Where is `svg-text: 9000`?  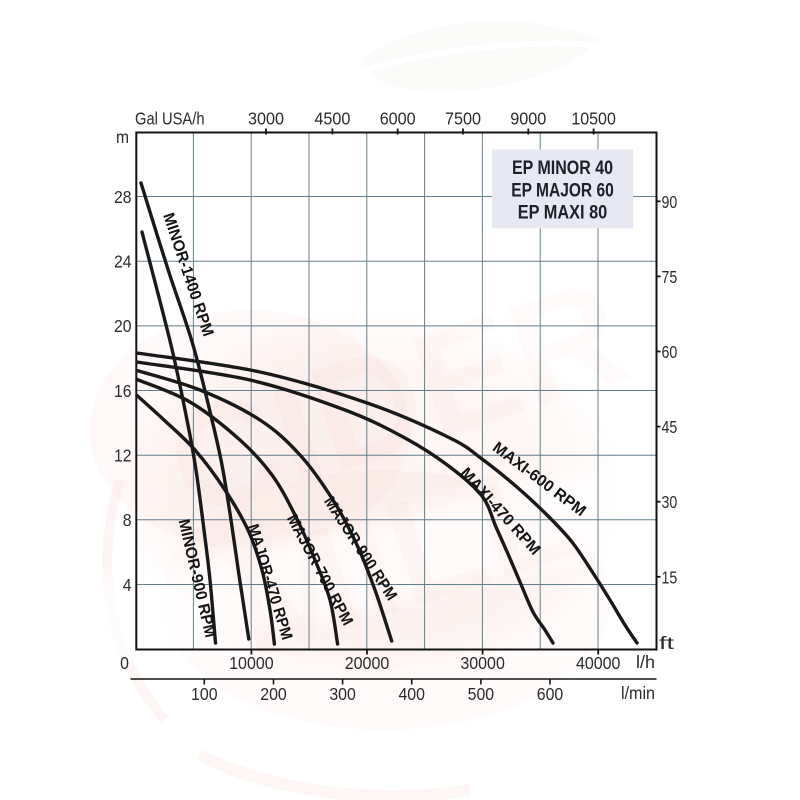 svg-text: 9000 is located at coordinates (528, 119).